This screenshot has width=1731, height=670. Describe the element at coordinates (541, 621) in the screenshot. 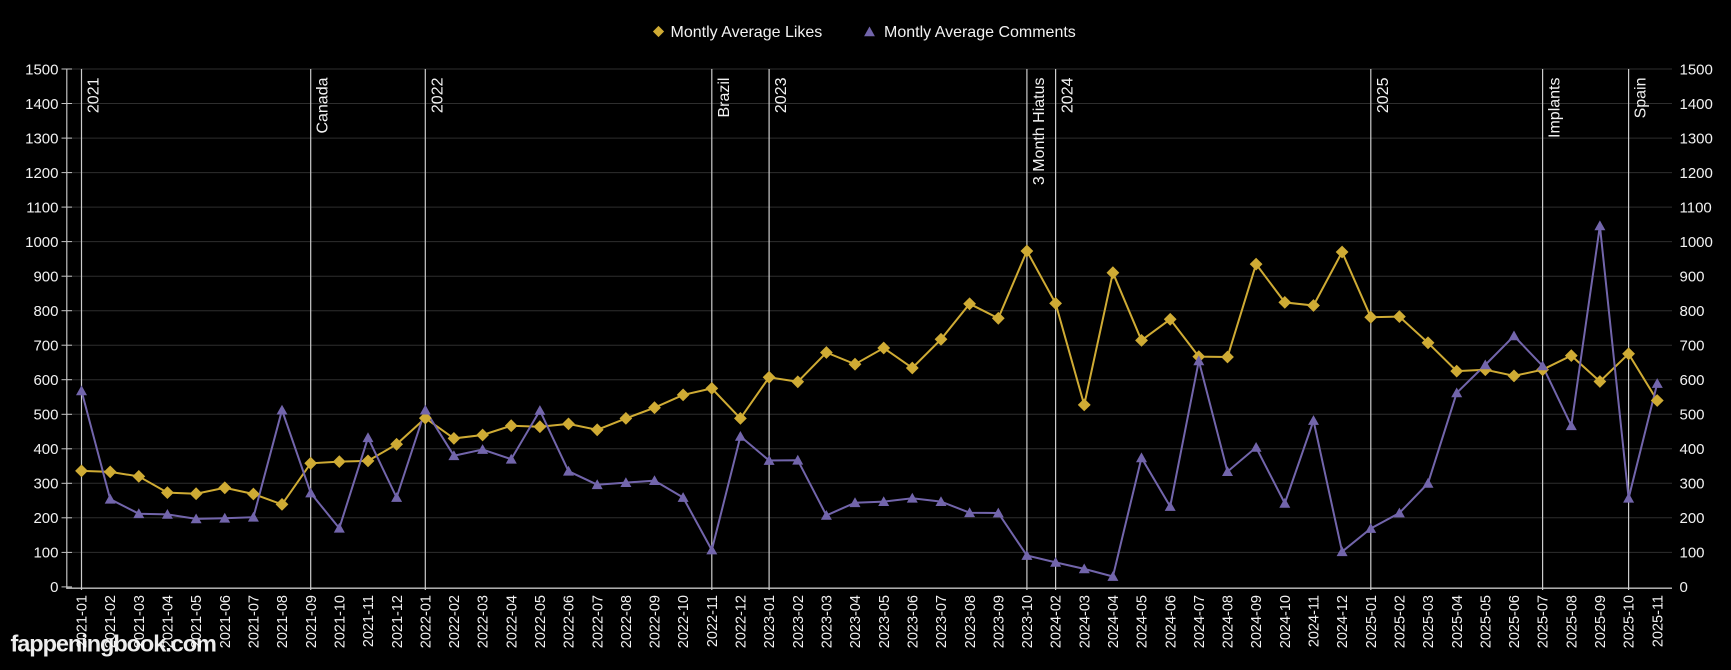

I see `svg-text: 2022-05` at that location.